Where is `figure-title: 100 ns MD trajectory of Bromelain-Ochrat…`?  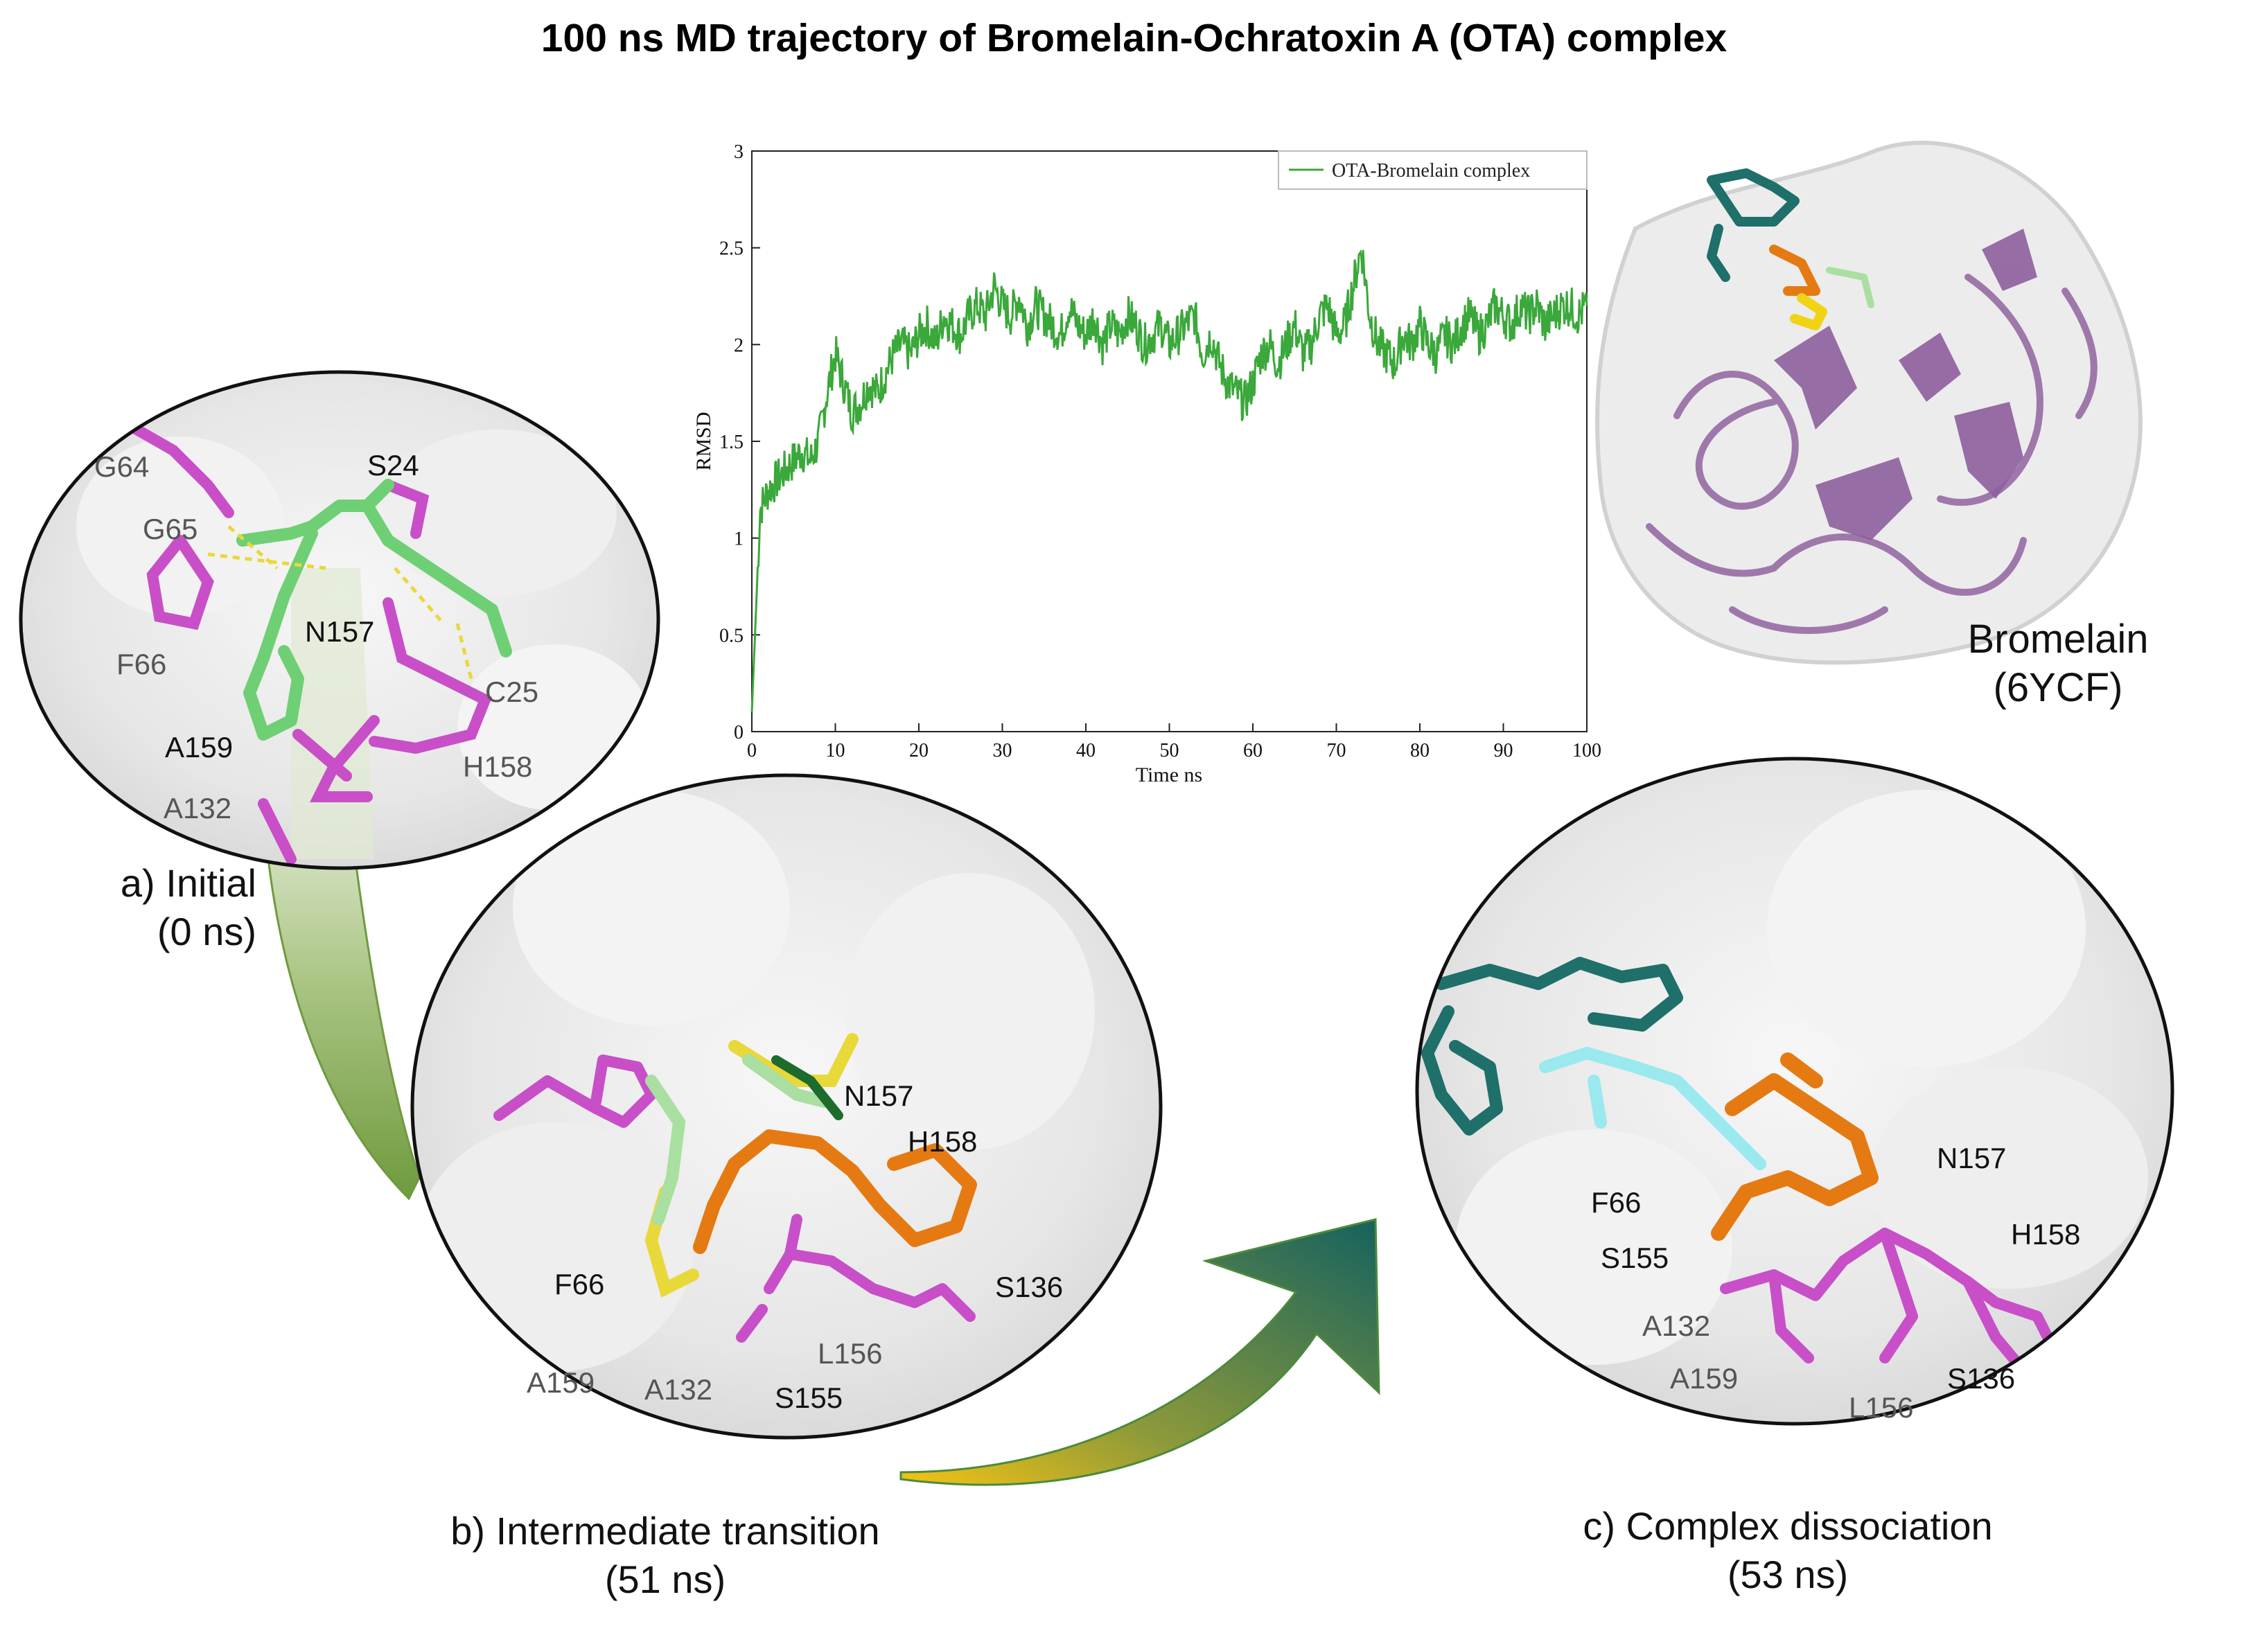
figure-title: 100 ns MD trajectory of Bromelain-Ochrat… is located at coordinates (1134, 38).